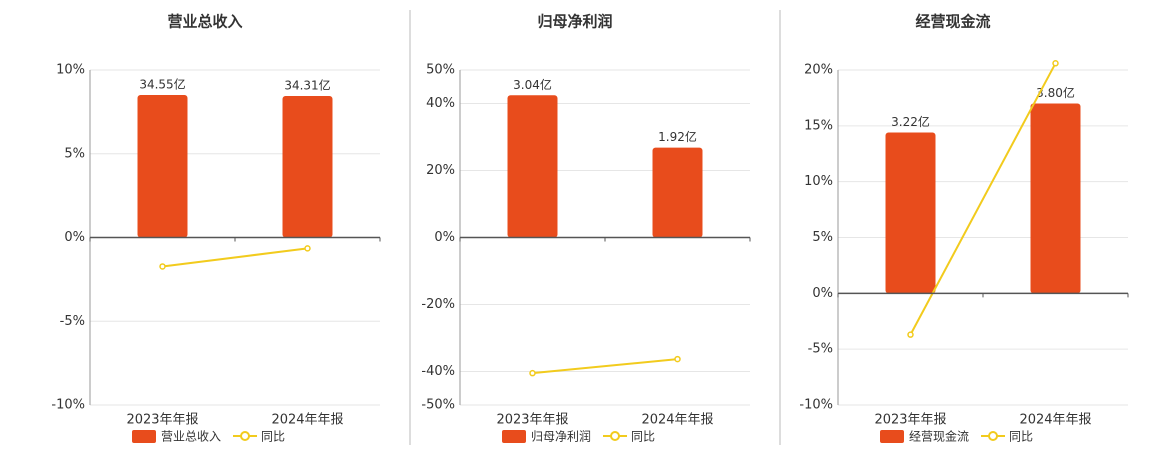 Image resolution: width=1160 pixels, height=450 pixels. I want to click on value-label: 34.55亿, so click(162, 83).